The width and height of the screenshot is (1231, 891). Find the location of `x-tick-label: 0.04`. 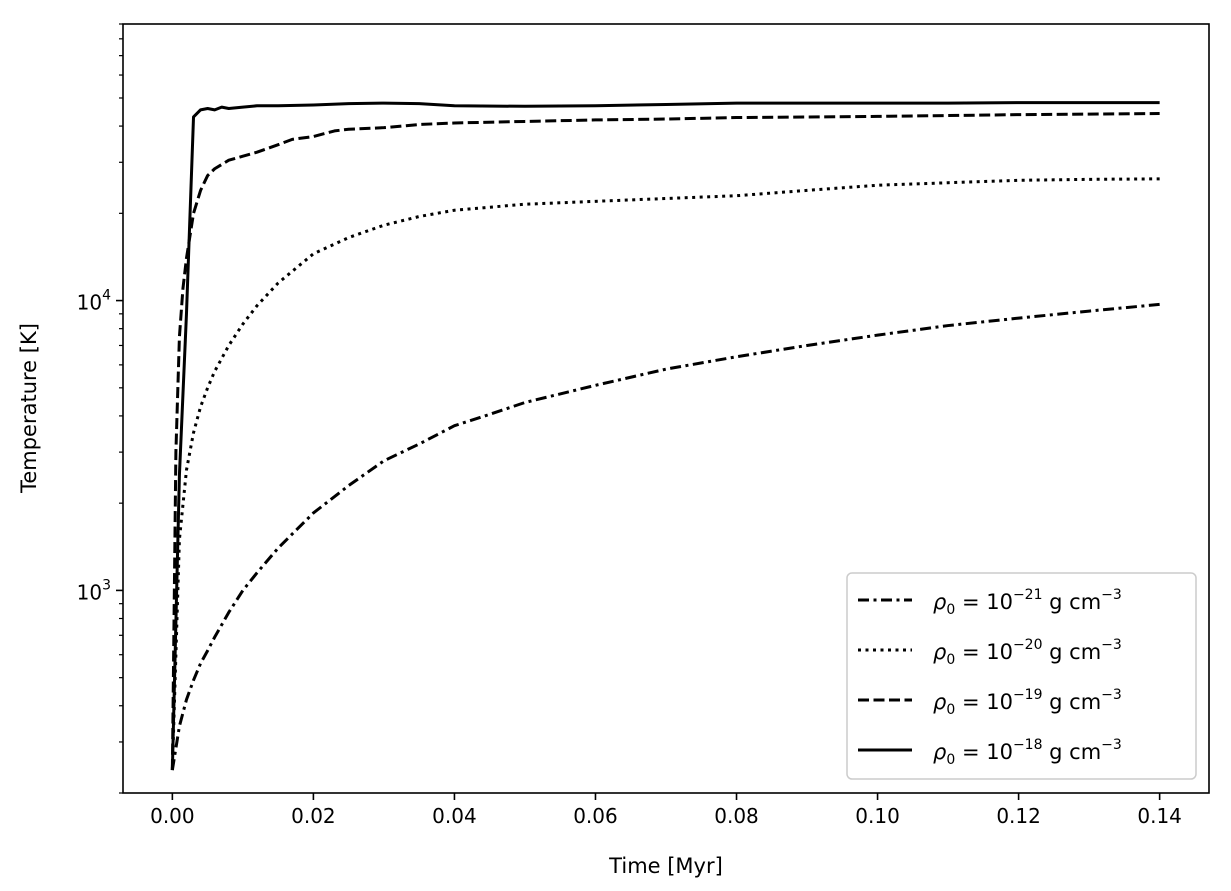

x-tick-label: 0.04 is located at coordinates (454, 816).